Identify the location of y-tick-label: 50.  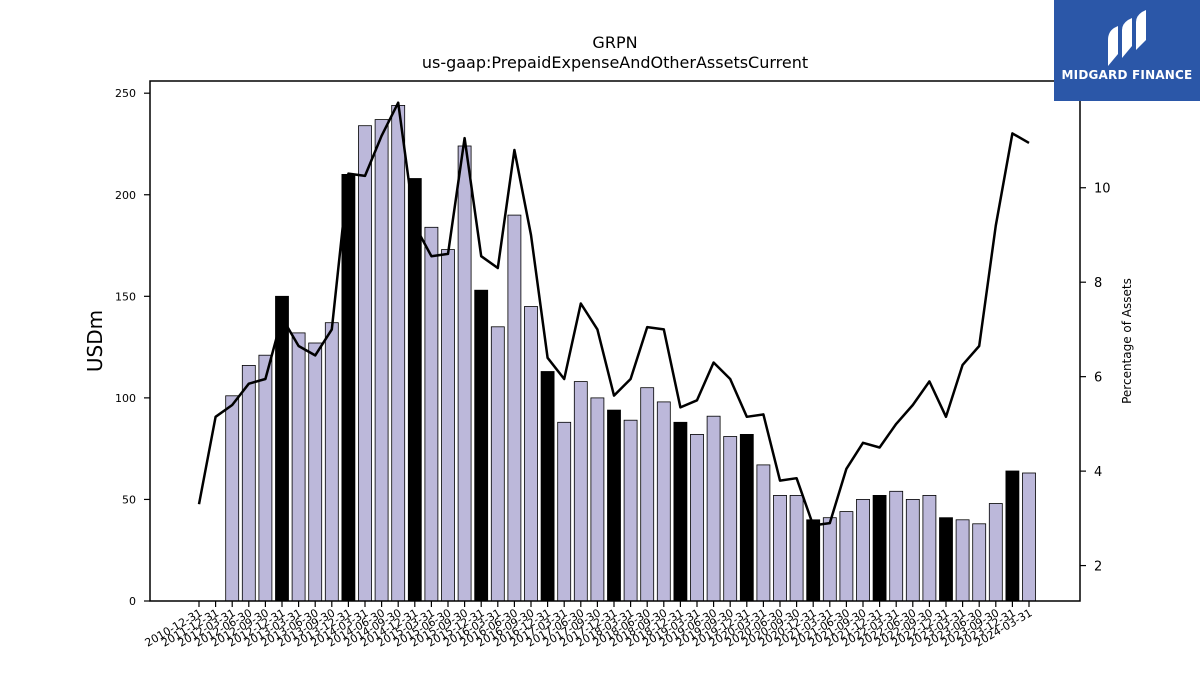
(129, 499).